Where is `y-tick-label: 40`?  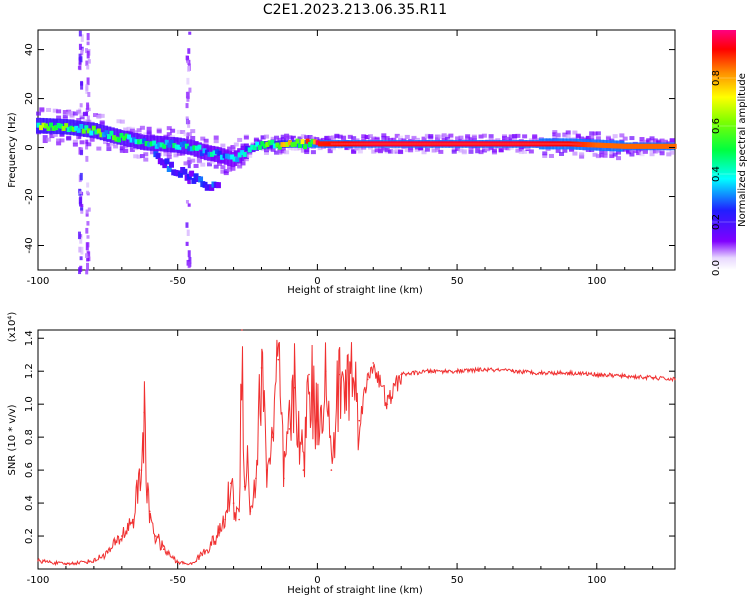
y-tick-label: 40 is located at coordinates (29, 49).